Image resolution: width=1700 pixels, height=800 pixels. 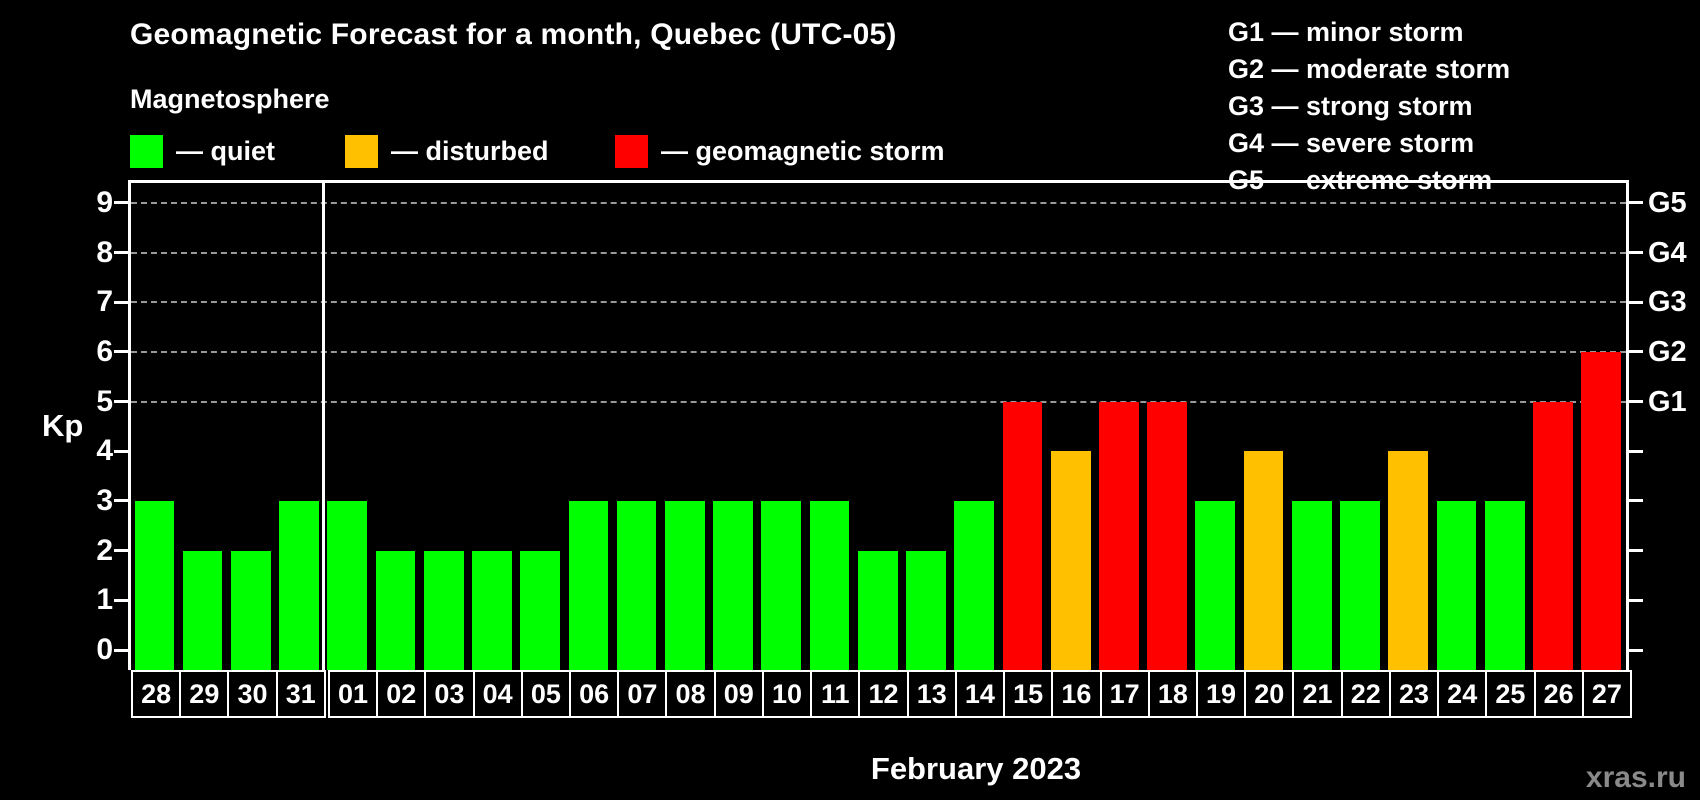 What do you see at coordinates (1627, 426) in the screenshot?
I see `right-axis-line` at bounding box center [1627, 426].